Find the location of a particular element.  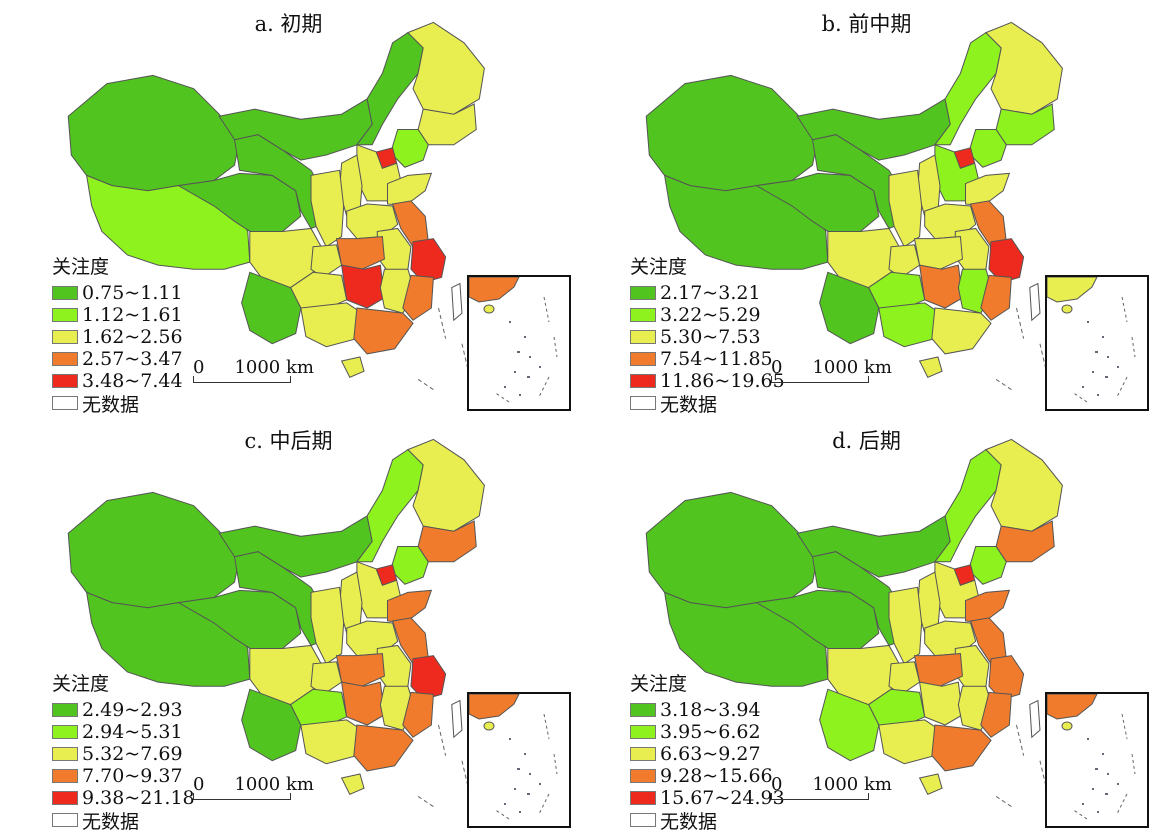

legend-label: 5.32~7.69 is located at coordinates (132, 754).